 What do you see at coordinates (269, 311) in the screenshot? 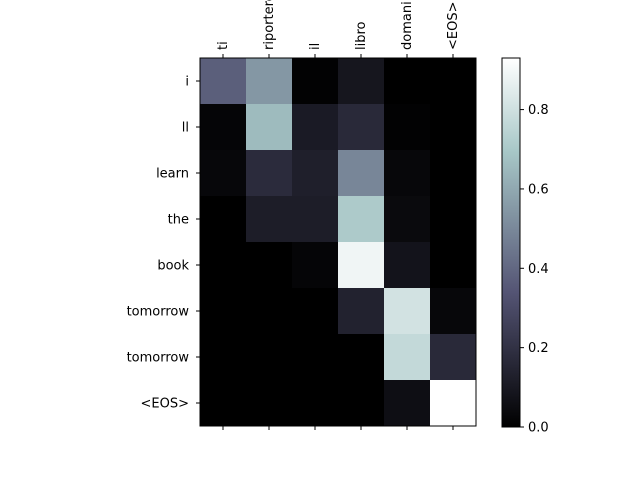
I see `heatmap-cell-r5-c1` at bounding box center [269, 311].